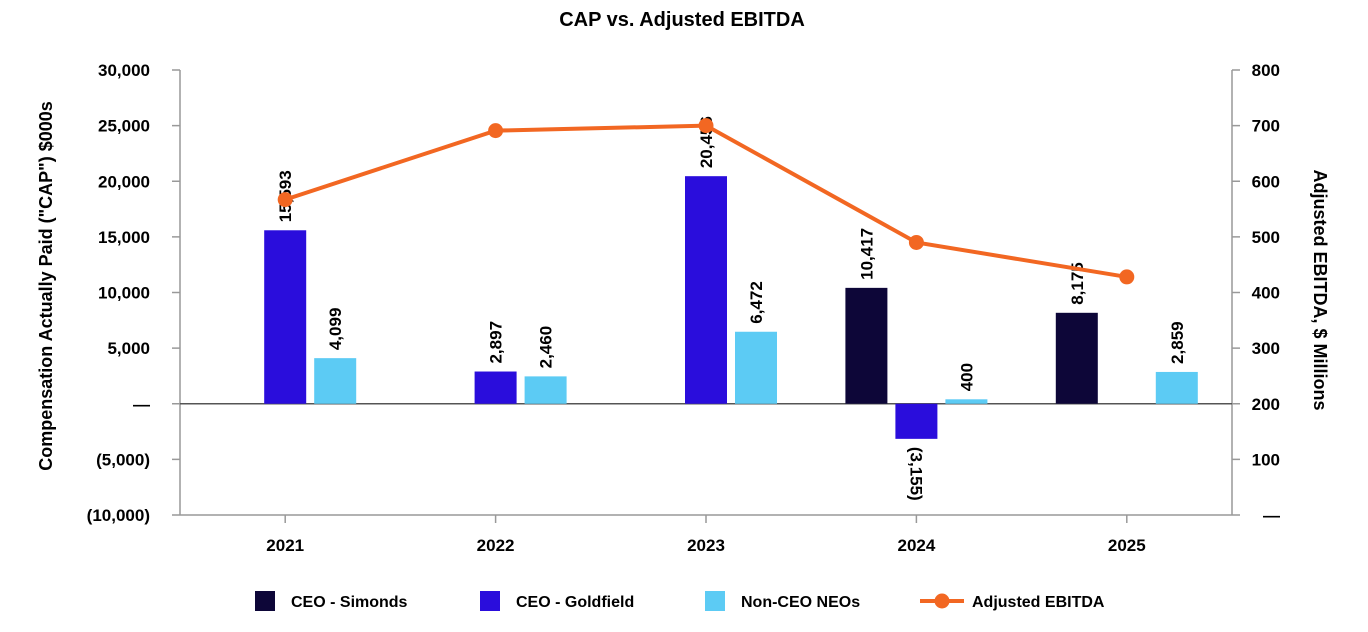 This screenshot has width=1368, height=632. What do you see at coordinates (496, 131) in the screenshot?
I see `ebitda-point-2022` at bounding box center [496, 131].